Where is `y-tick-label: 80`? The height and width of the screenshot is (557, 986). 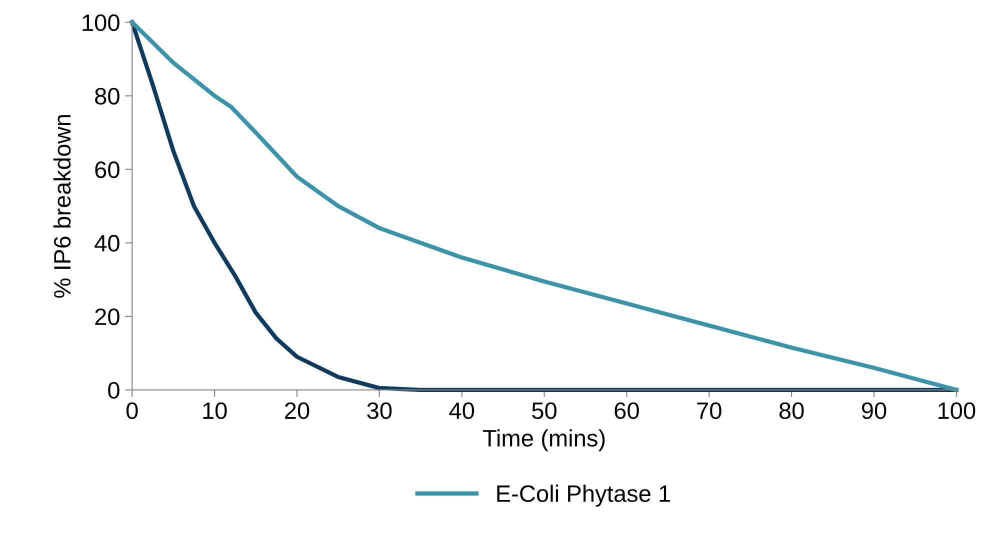 y-tick-label: 80 is located at coordinates (107, 96).